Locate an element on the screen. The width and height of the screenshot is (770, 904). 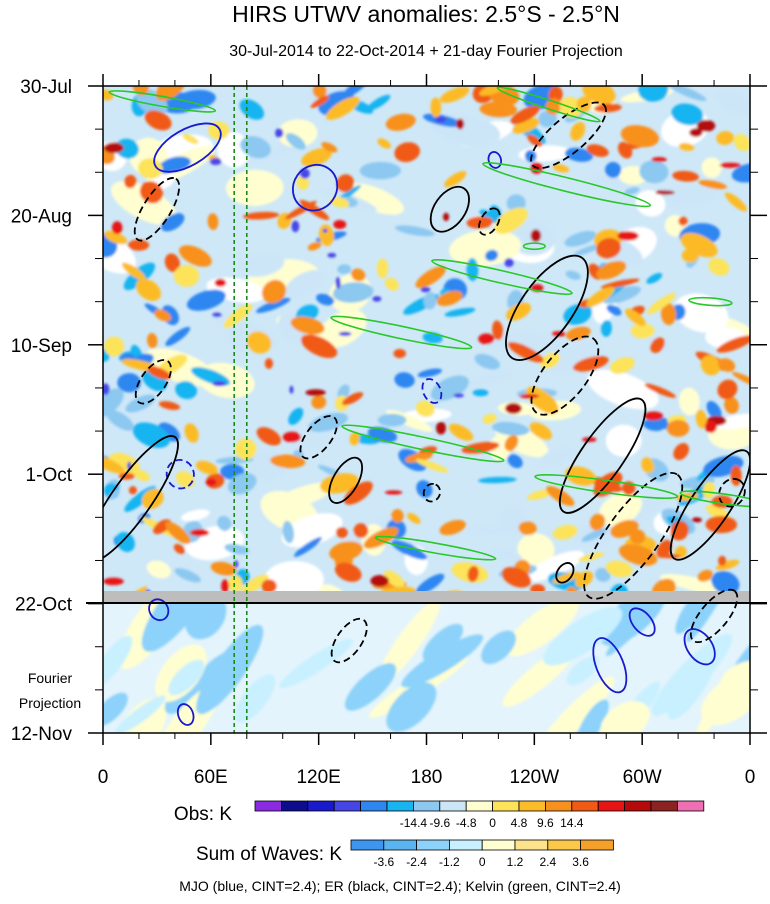
kelvin-contour is located at coordinates (435, 548).